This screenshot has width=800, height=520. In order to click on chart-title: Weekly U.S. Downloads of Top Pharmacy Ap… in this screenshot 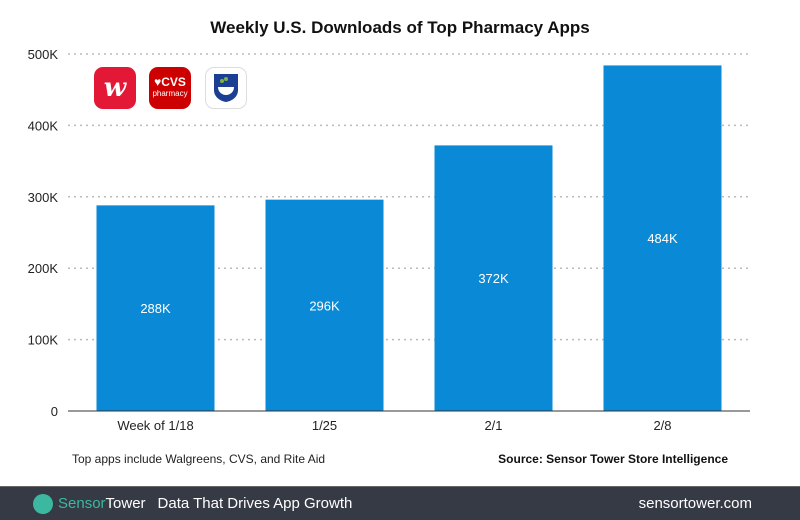, I will do `click(400, 27)`.